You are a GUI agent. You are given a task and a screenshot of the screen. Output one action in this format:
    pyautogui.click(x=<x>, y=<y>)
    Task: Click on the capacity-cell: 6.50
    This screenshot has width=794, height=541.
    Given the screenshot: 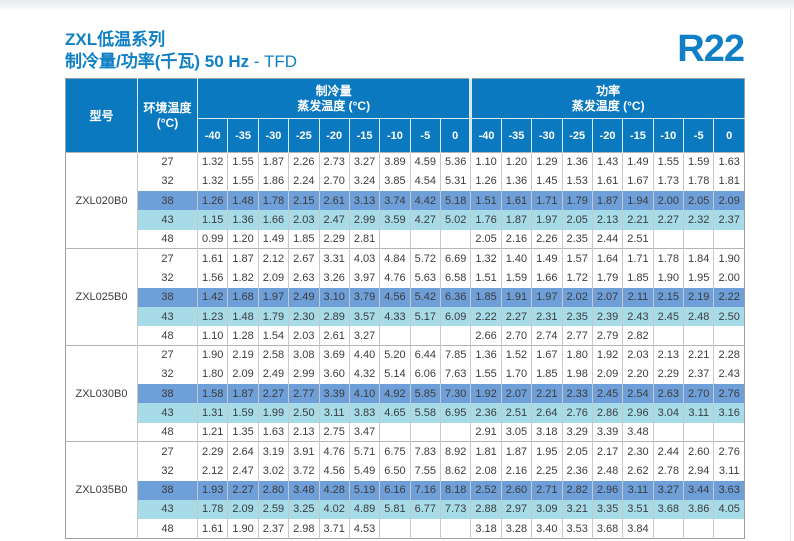 What is the action you would take?
    pyautogui.click(x=395, y=471)
    